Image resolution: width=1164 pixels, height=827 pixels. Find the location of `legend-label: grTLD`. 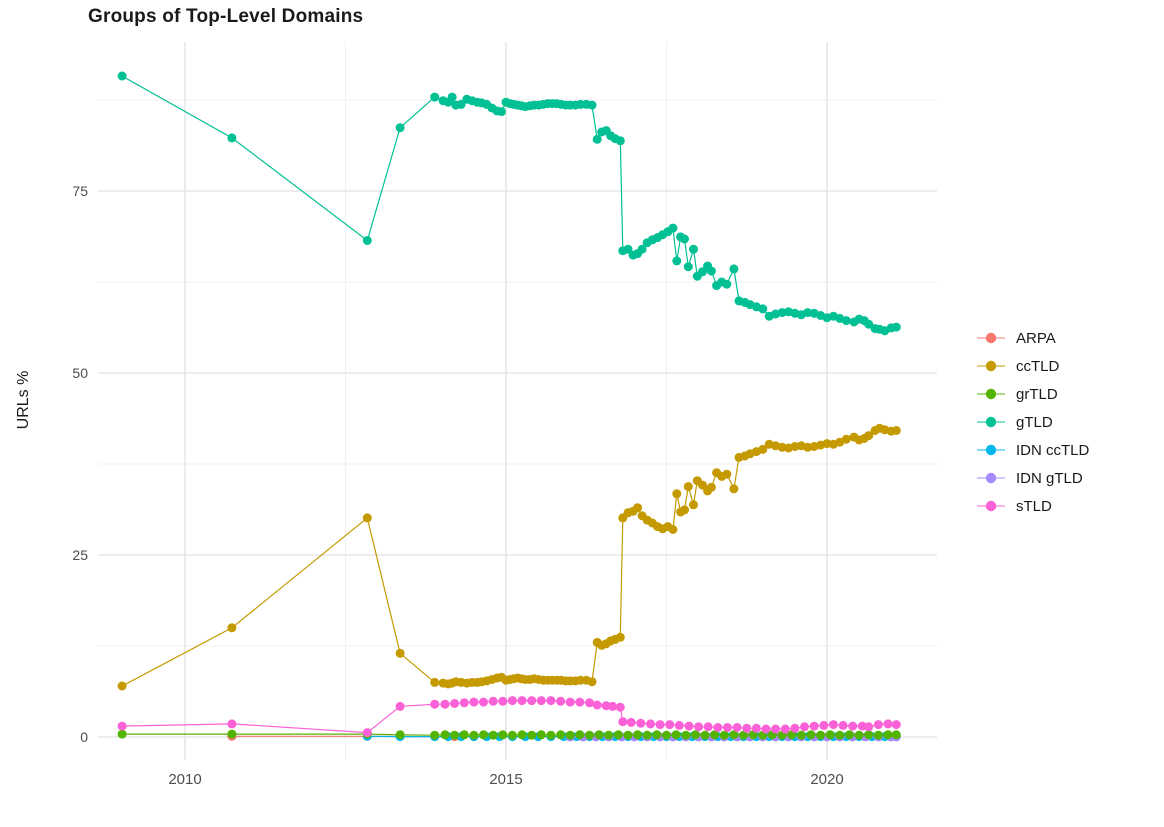

legend-label: grTLD is located at coordinates (1037, 394).